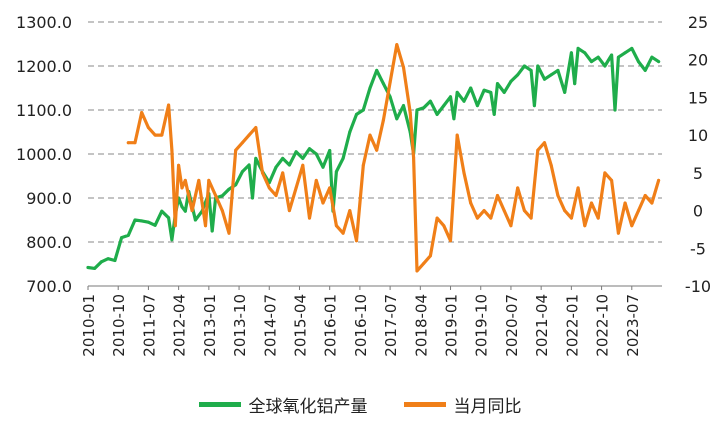 The height and width of the screenshot is (432, 720). I want to click on left-axis-tick-label: 1200.0, so click(44, 66).